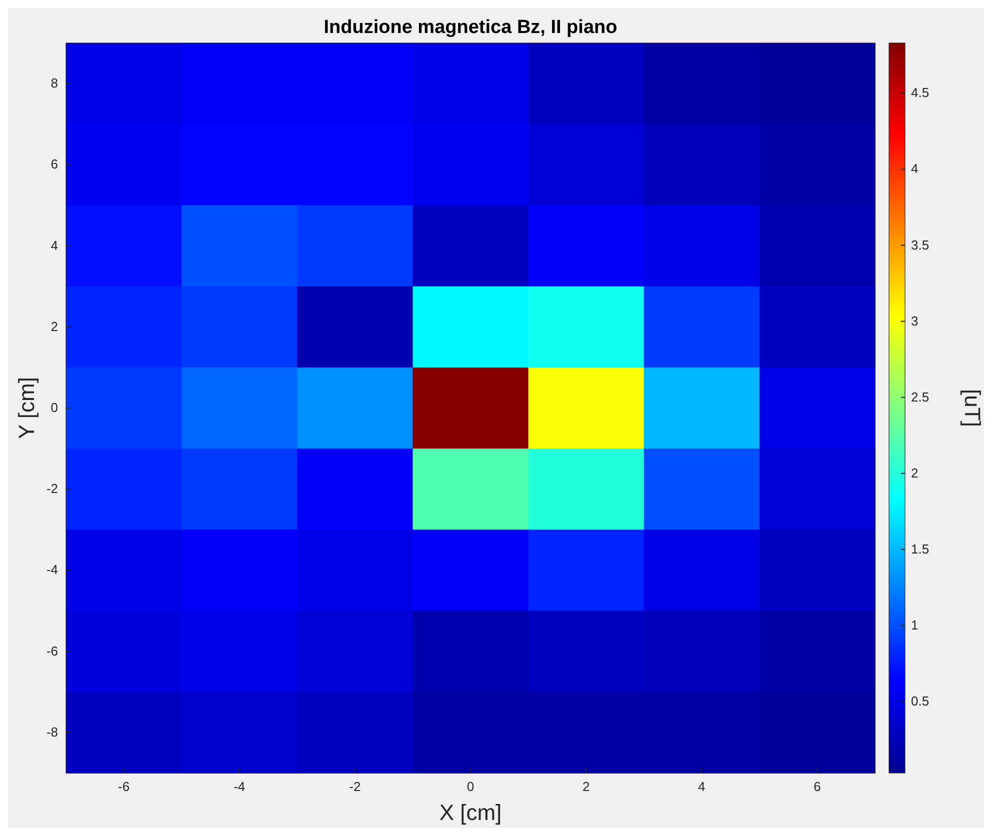 The width and height of the screenshot is (992, 836). What do you see at coordinates (914, 320) in the screenshot?
I see `color-bar-label: 3` at bounding box center [914, 320].